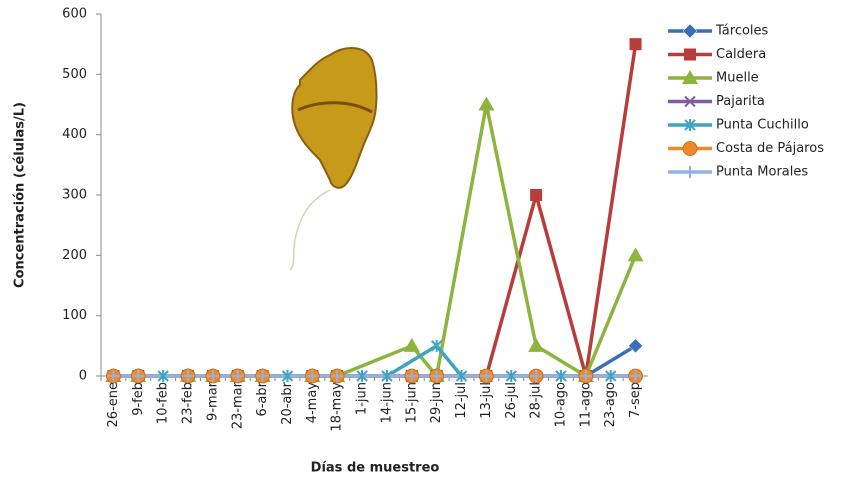  Describe the element at coordinates (740, 101) in the screenshot. I see `legend-label: Pajarita` at that location.